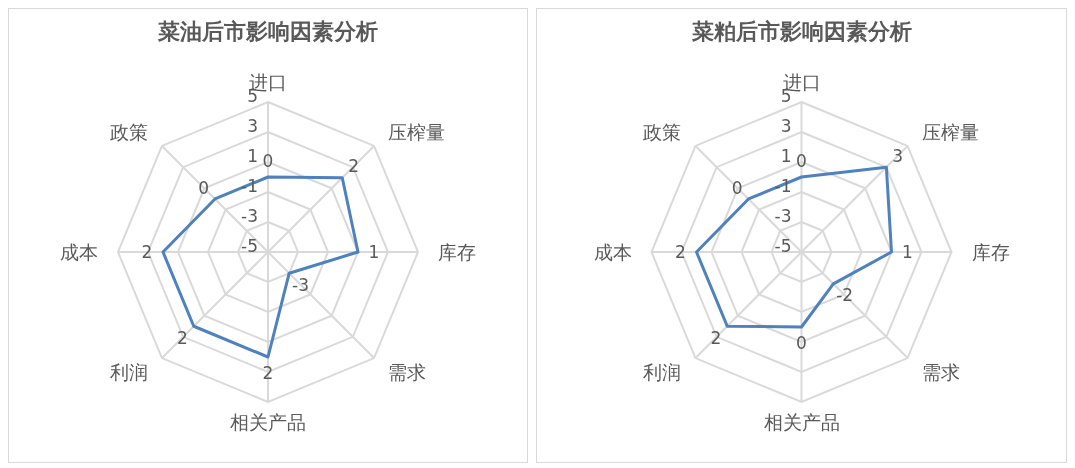  I want to click on data-label: 3, so click(898, 155).